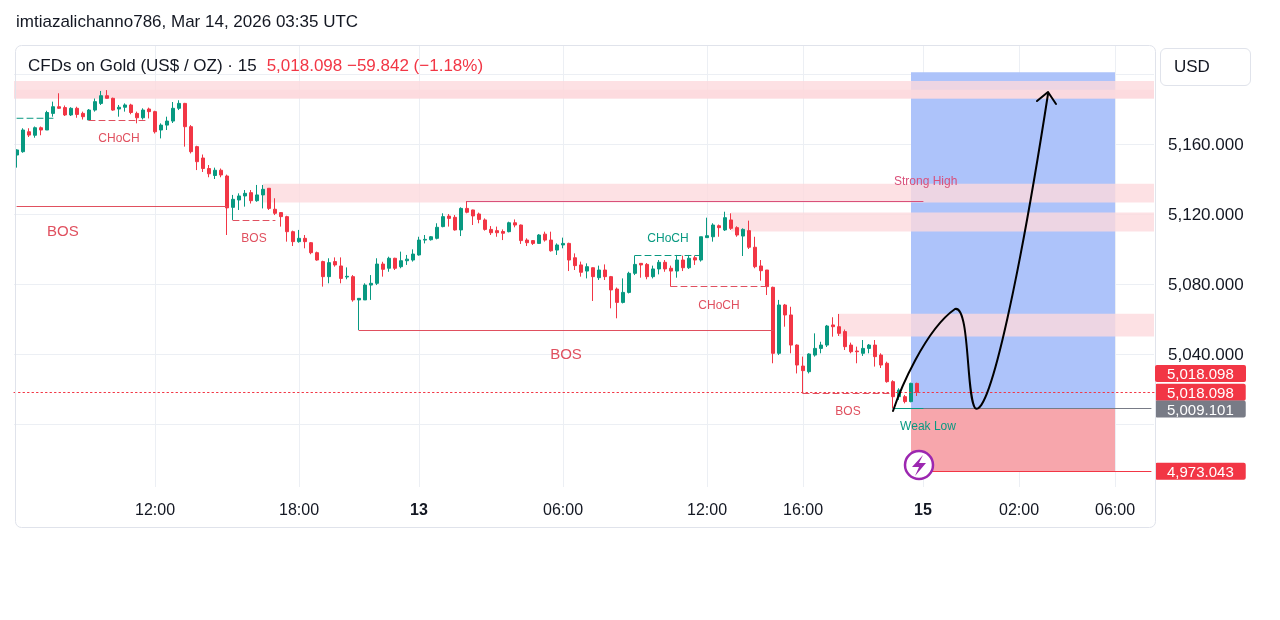  Describe the element at coordinates (1200, 373) in the screenshot. I see `text: 5,018.098` at that location.